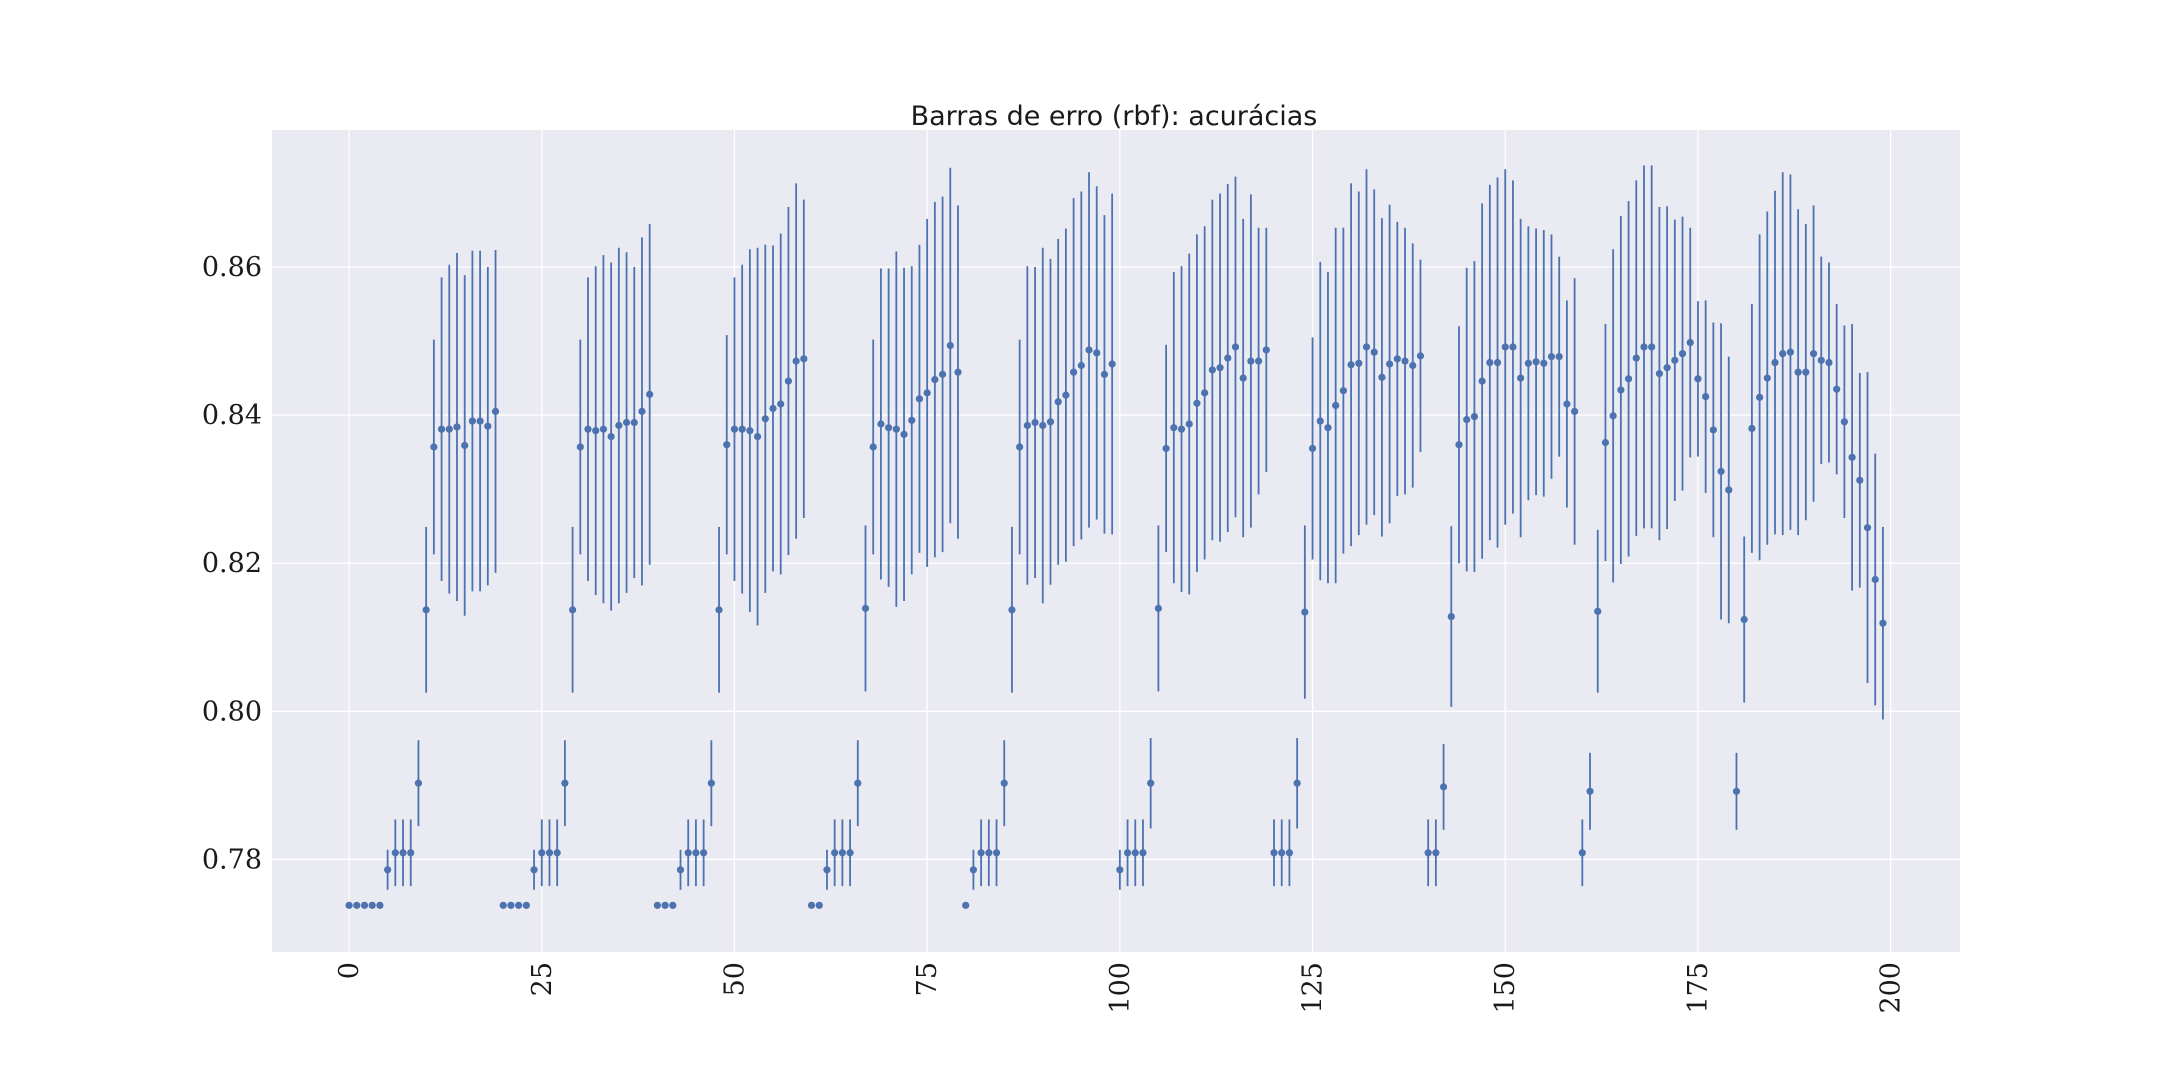  Describe the element at coordinates (1313, 988) in the screenshot. I see `x-tick-label: 125` at that location.